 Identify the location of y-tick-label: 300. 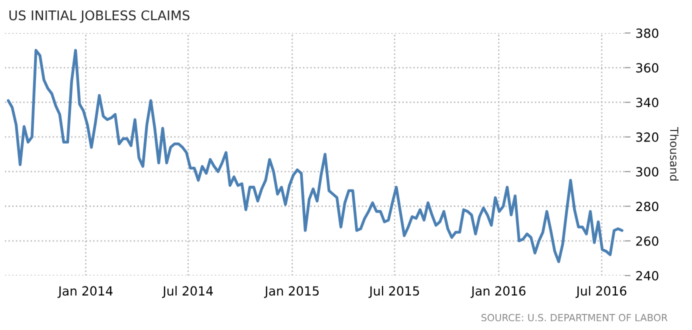
(647, 172).